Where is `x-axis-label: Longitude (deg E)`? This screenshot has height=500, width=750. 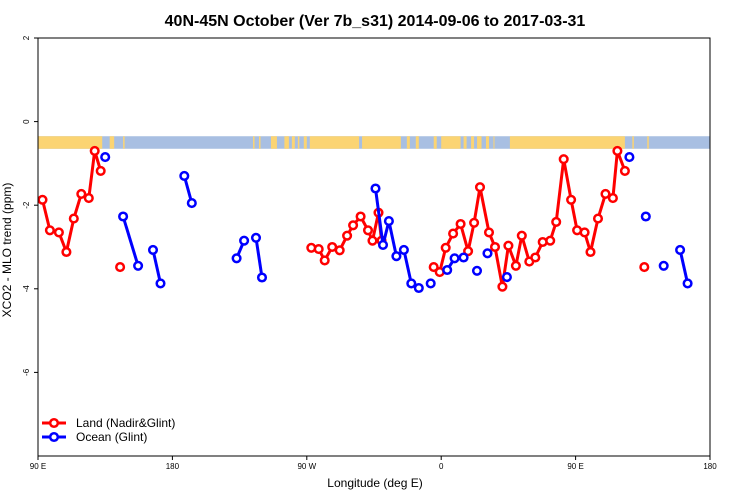 x-axis-label: Longitude (deg E) is located at coordinates (374, 483).